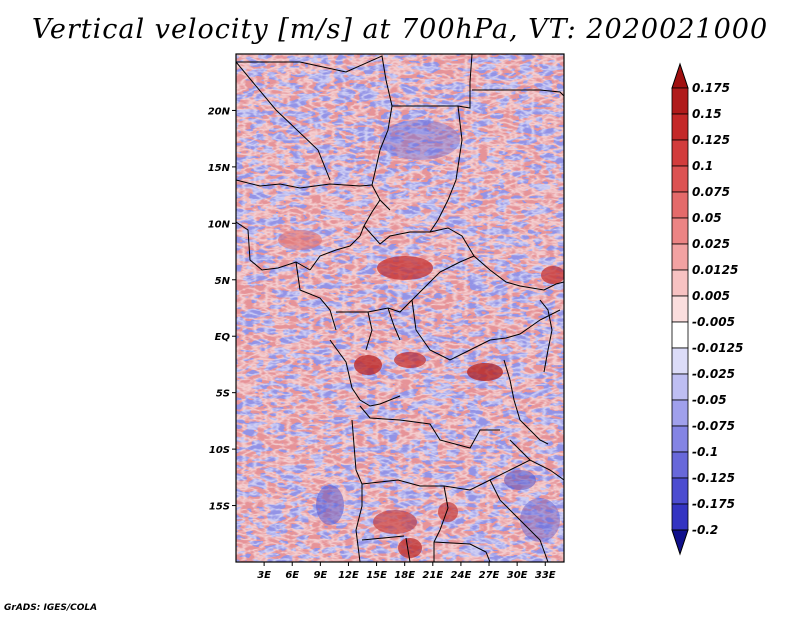 Image resolution: width=800 pixels, height=618 pixels. Describe the element at coordinates (517, 575) in the screenshot. I see `lon-tick-label: 30E` at that location.